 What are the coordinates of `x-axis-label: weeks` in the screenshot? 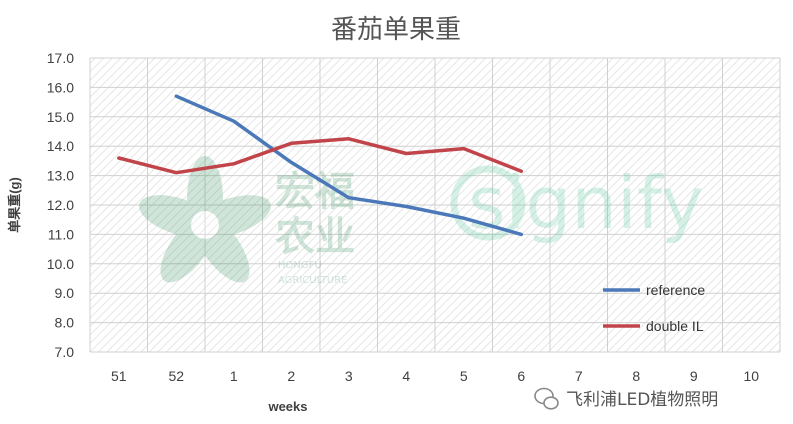 It's located at (287, 406).